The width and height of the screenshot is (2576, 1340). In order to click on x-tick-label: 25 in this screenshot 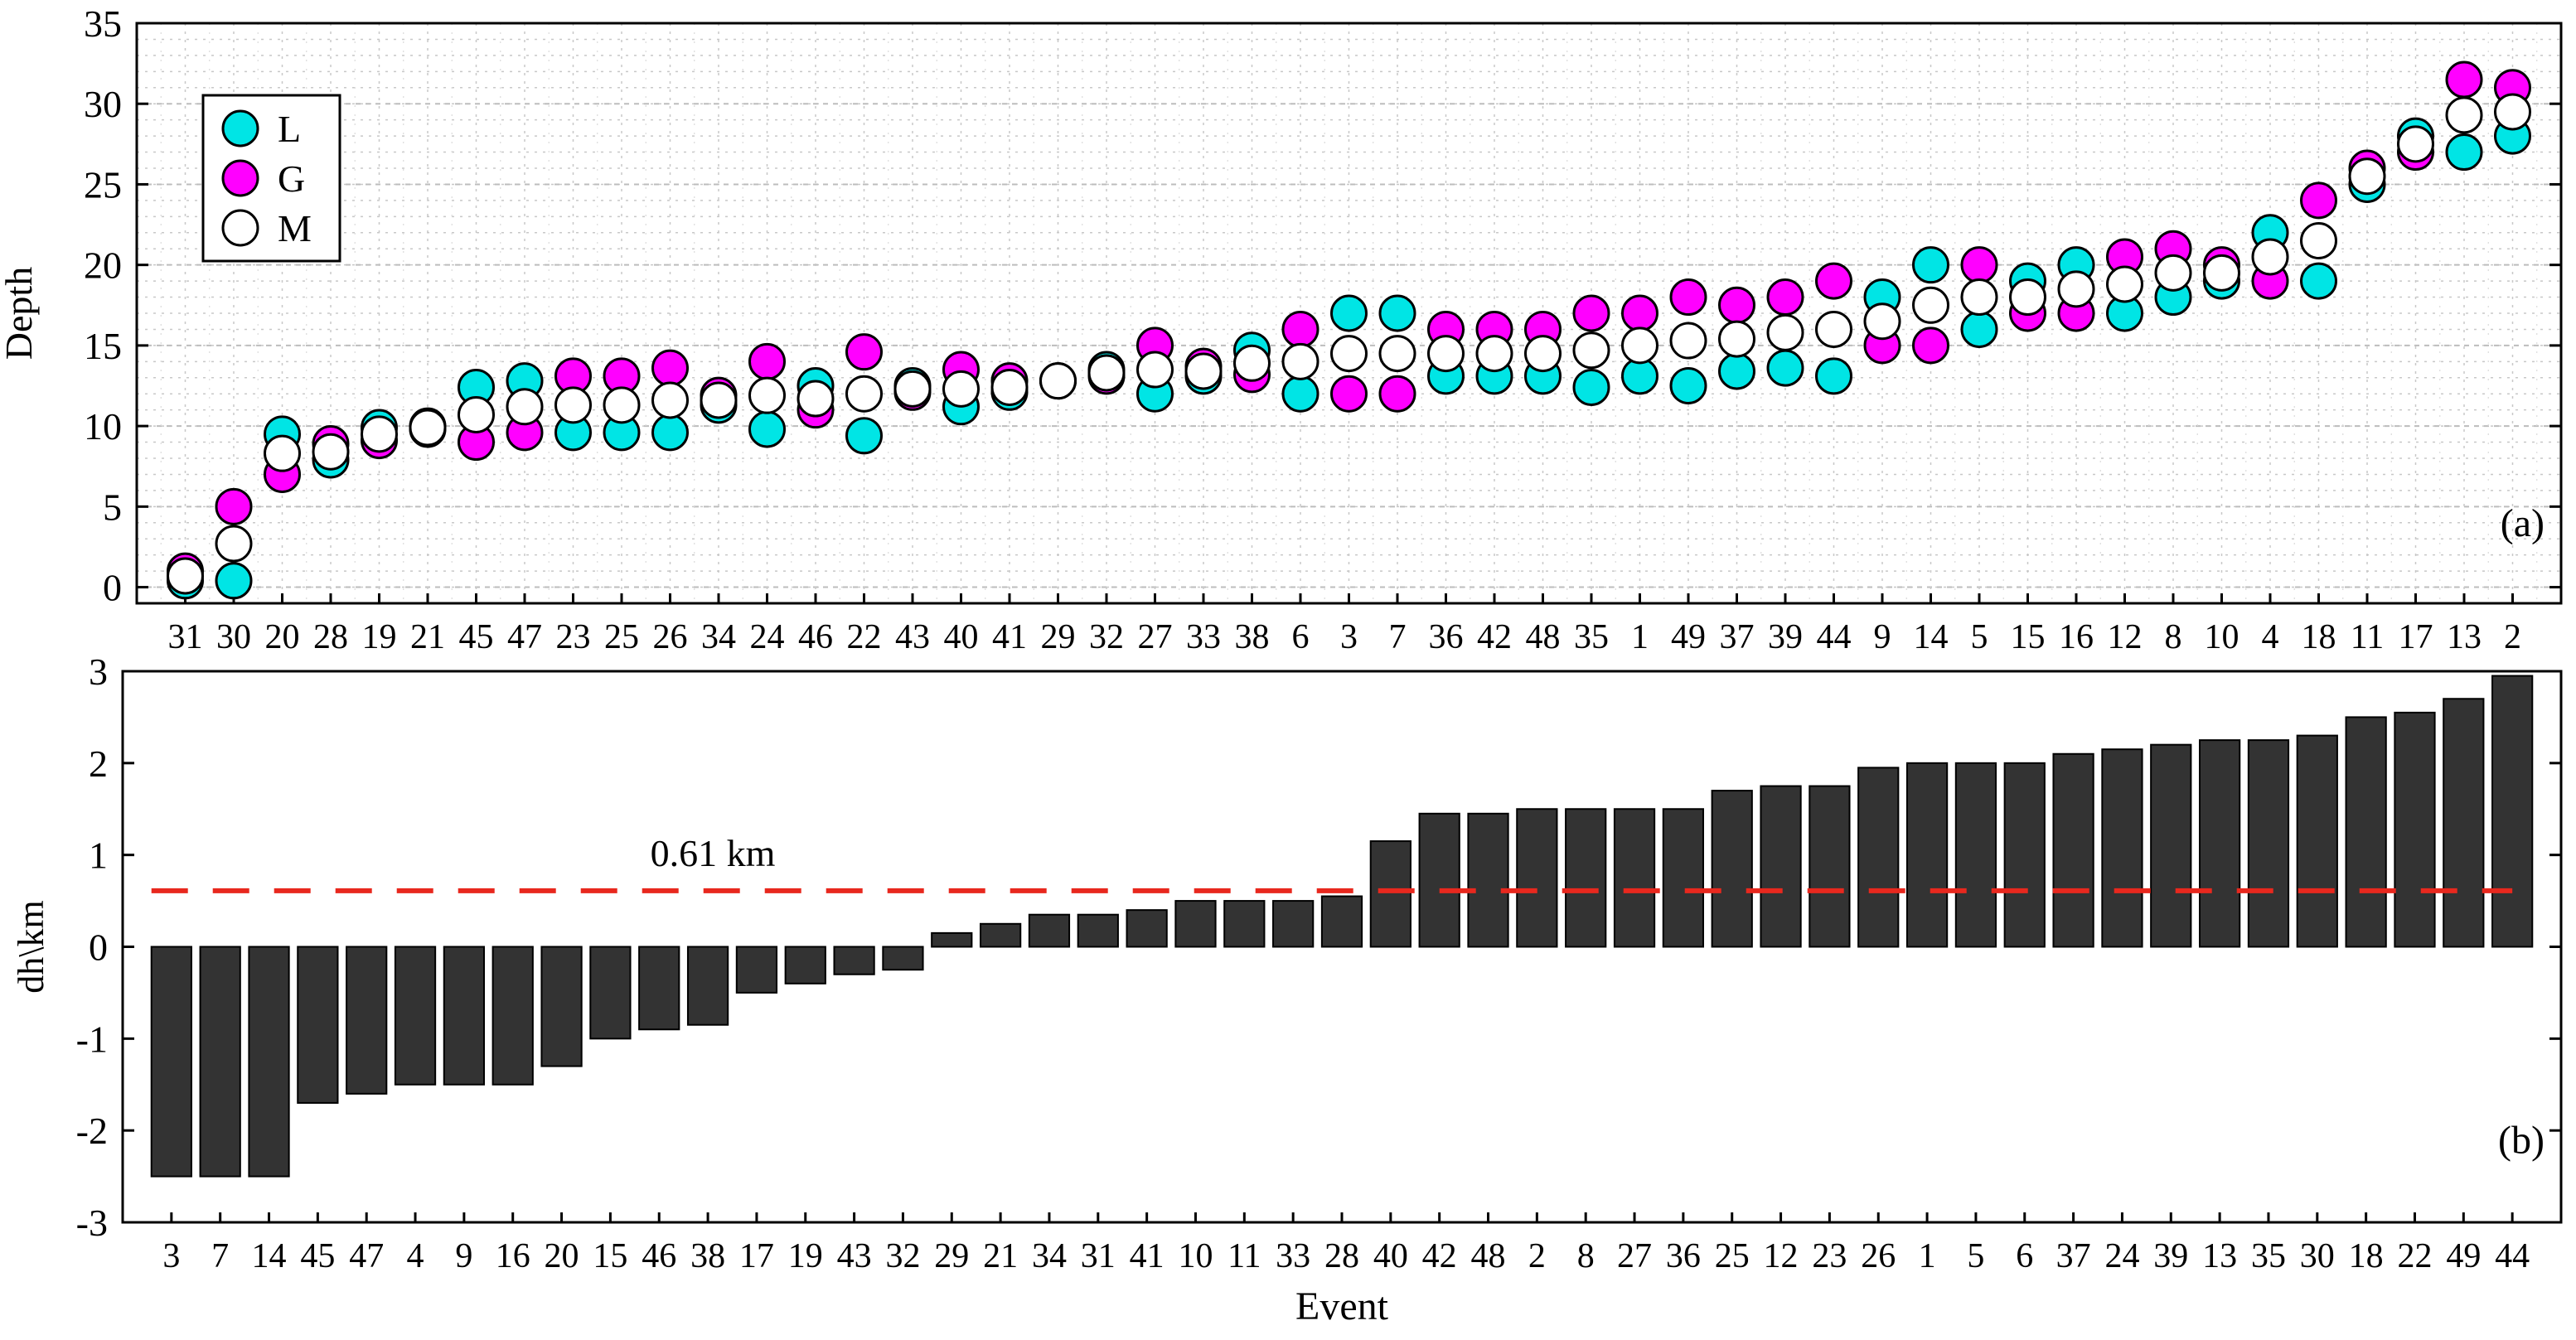, I will do `click(1733, 1256)`.